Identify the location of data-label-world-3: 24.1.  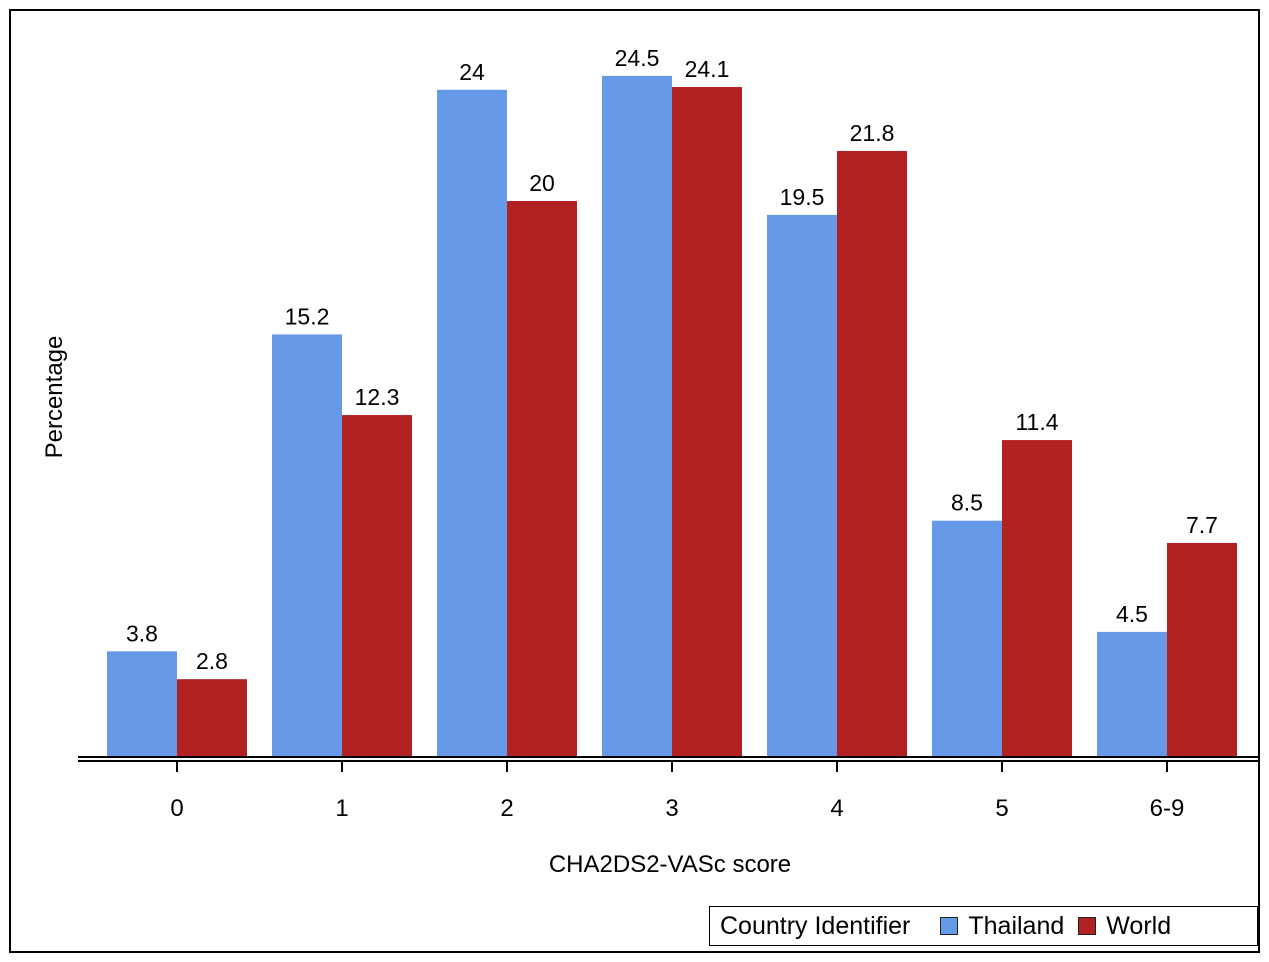
(707, 69).